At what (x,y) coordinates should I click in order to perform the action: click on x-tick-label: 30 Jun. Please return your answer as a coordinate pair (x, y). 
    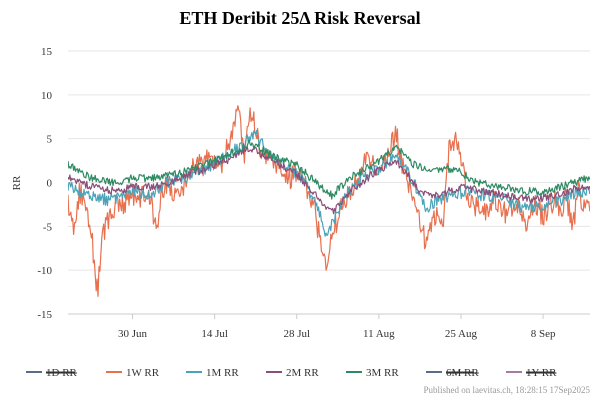
    Looking at the image, I should click on (133, 334).